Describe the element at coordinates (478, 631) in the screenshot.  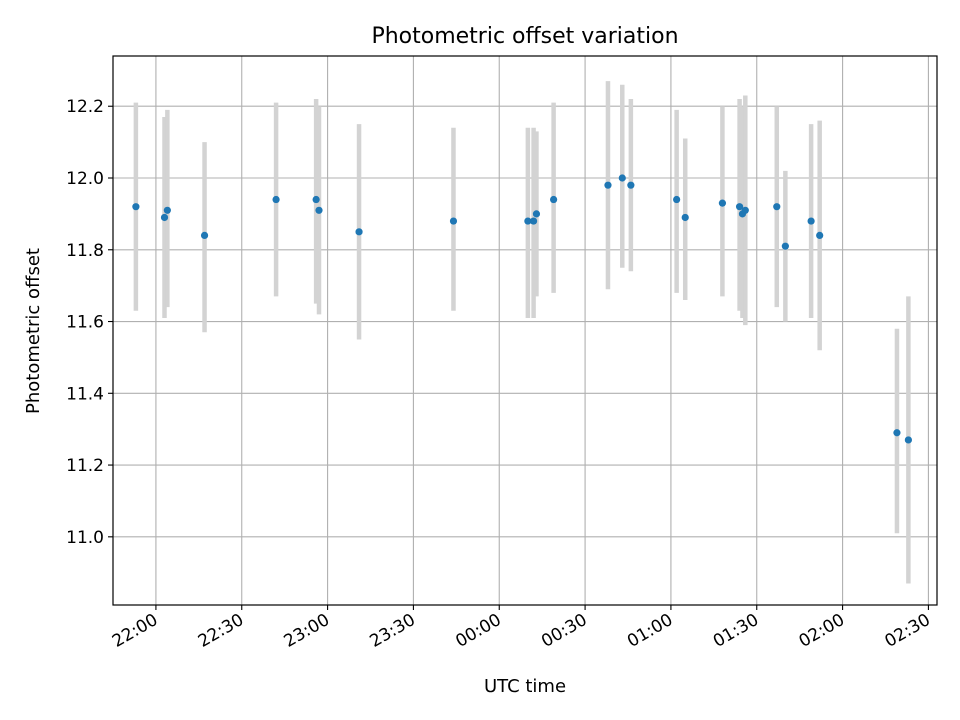
I see `x-tick-label: 00:00` at that location.